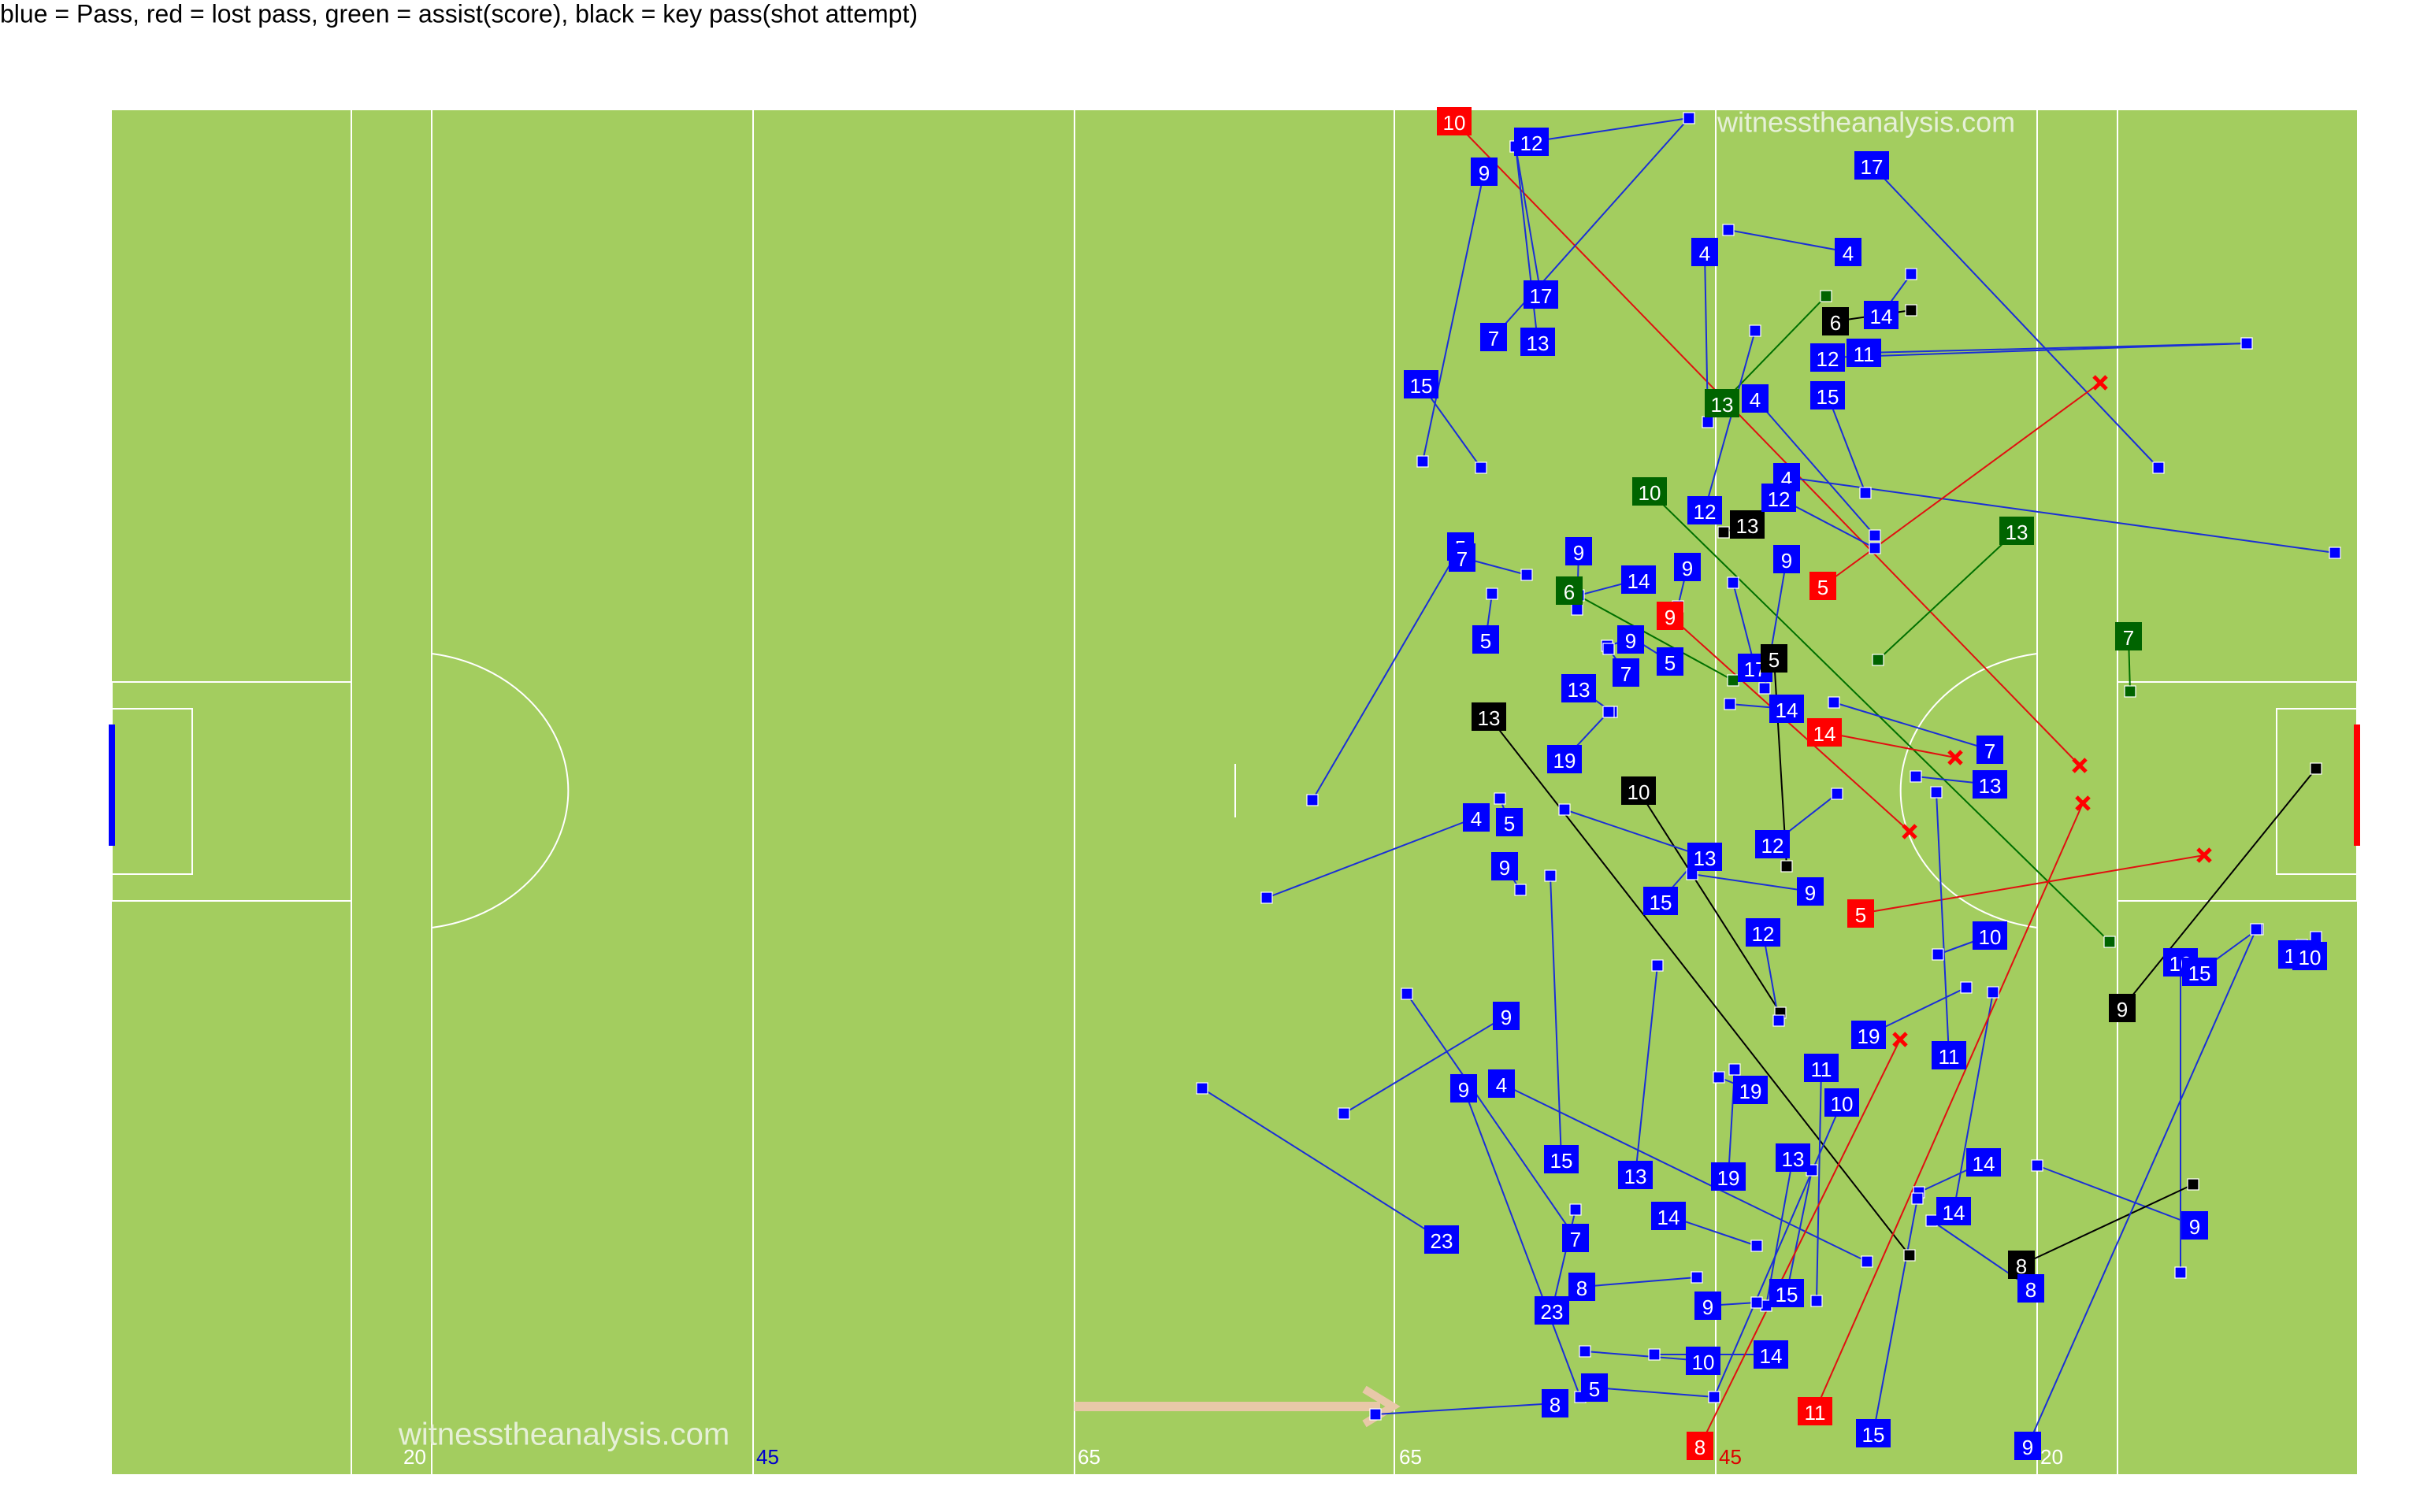 The image size is (2420, 1512). What do you see at coordinates (1866, 122) in the screenshot?
I see `watermark: witnesstheanalysis.com` at bounding box center [1866, 122].